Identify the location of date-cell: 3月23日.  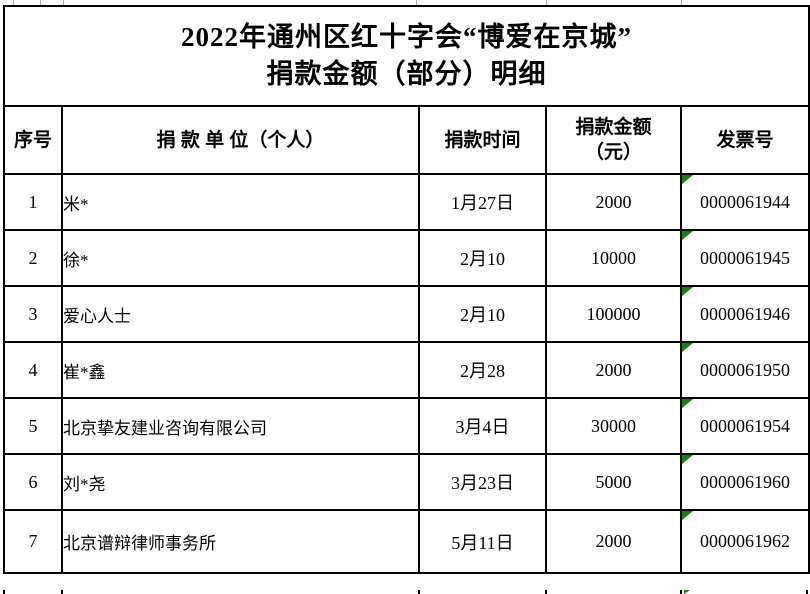
(482, 482).